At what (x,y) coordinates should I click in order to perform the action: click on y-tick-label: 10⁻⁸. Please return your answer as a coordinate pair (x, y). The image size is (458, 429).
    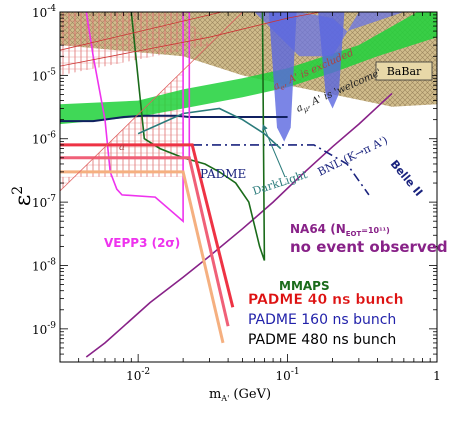
    Looking at the image, I should click on (44, 265).